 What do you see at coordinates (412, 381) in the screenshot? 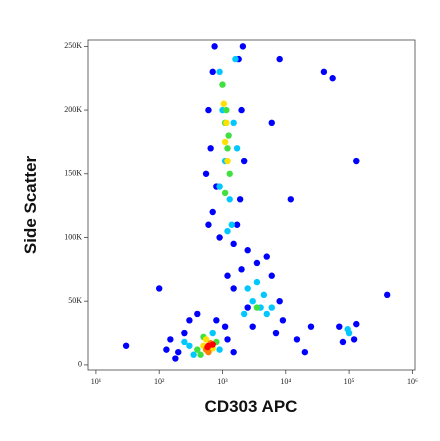
I see `x-tick-label: 10⁶` at bounding box center [412, 381].